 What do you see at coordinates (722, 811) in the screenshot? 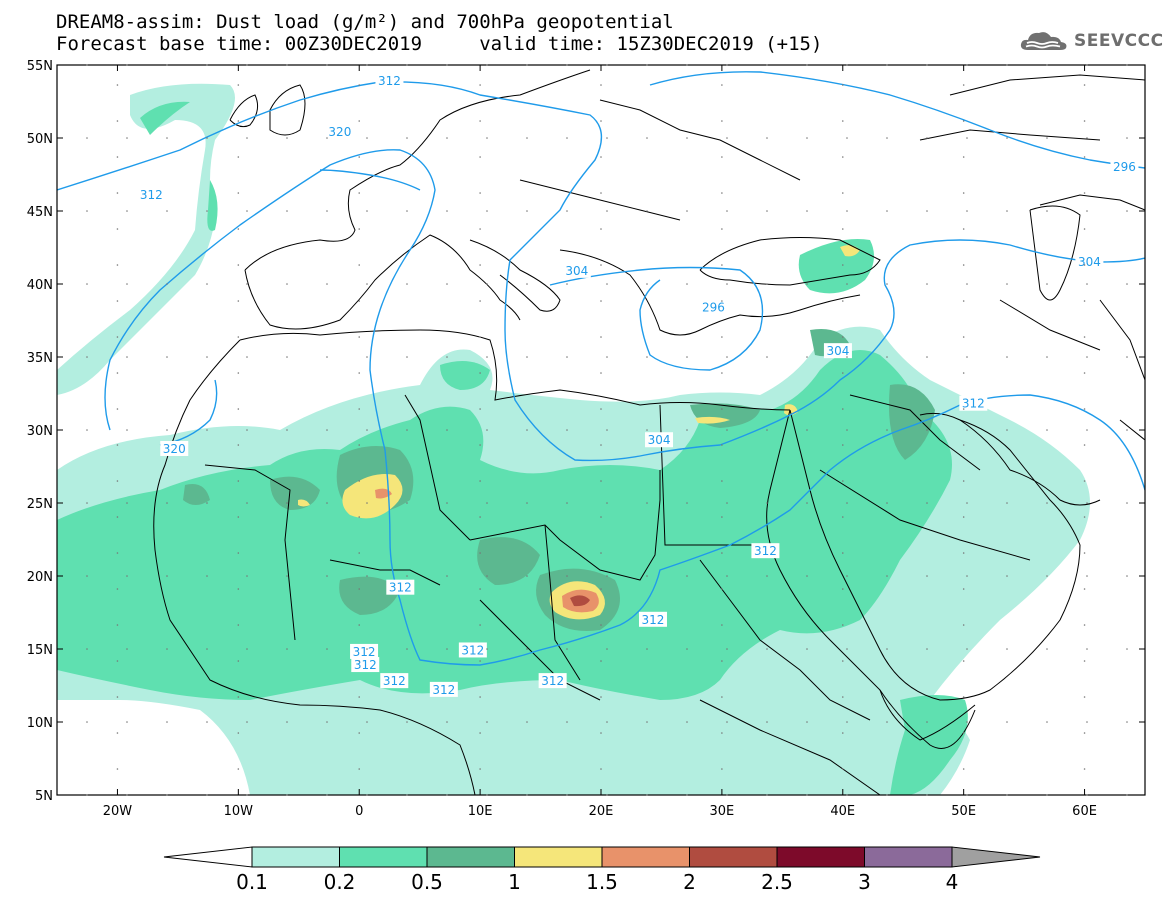
I see `lon-tick-label: 30E` at bounding box center [722, 811].